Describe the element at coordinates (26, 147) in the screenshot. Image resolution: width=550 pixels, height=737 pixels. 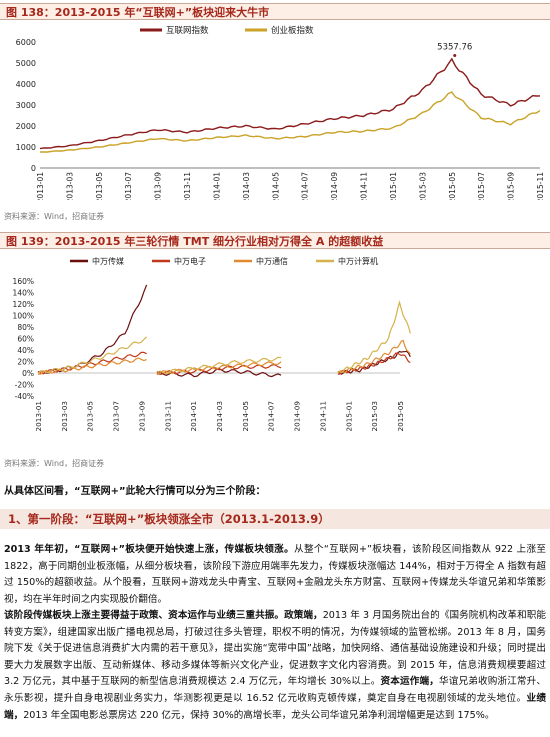
I see `y-tick-label: 1000` at that location.